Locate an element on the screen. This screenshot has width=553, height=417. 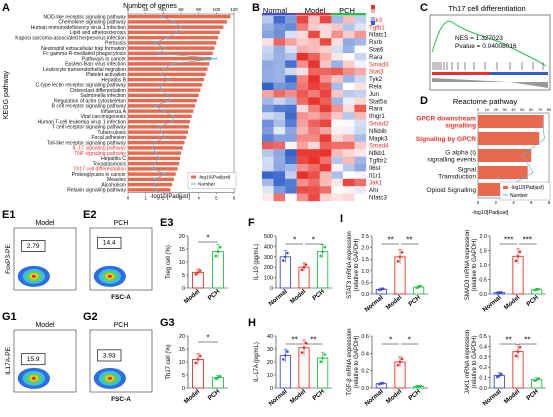
flow-g1-gate-value: 15.9 is located at coordinates (33, 359).